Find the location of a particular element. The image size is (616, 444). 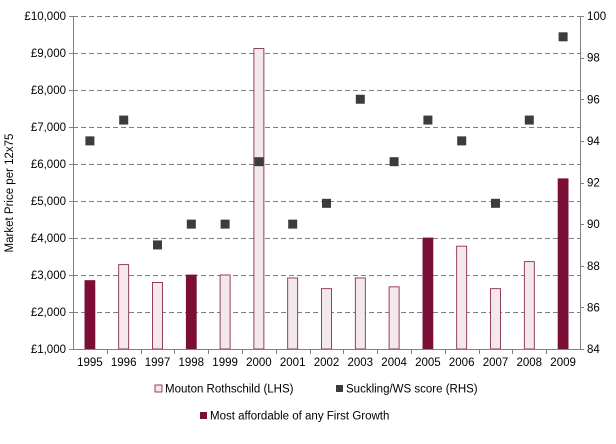

x-tick-label: 1995 is located at coordinates (90, 363).